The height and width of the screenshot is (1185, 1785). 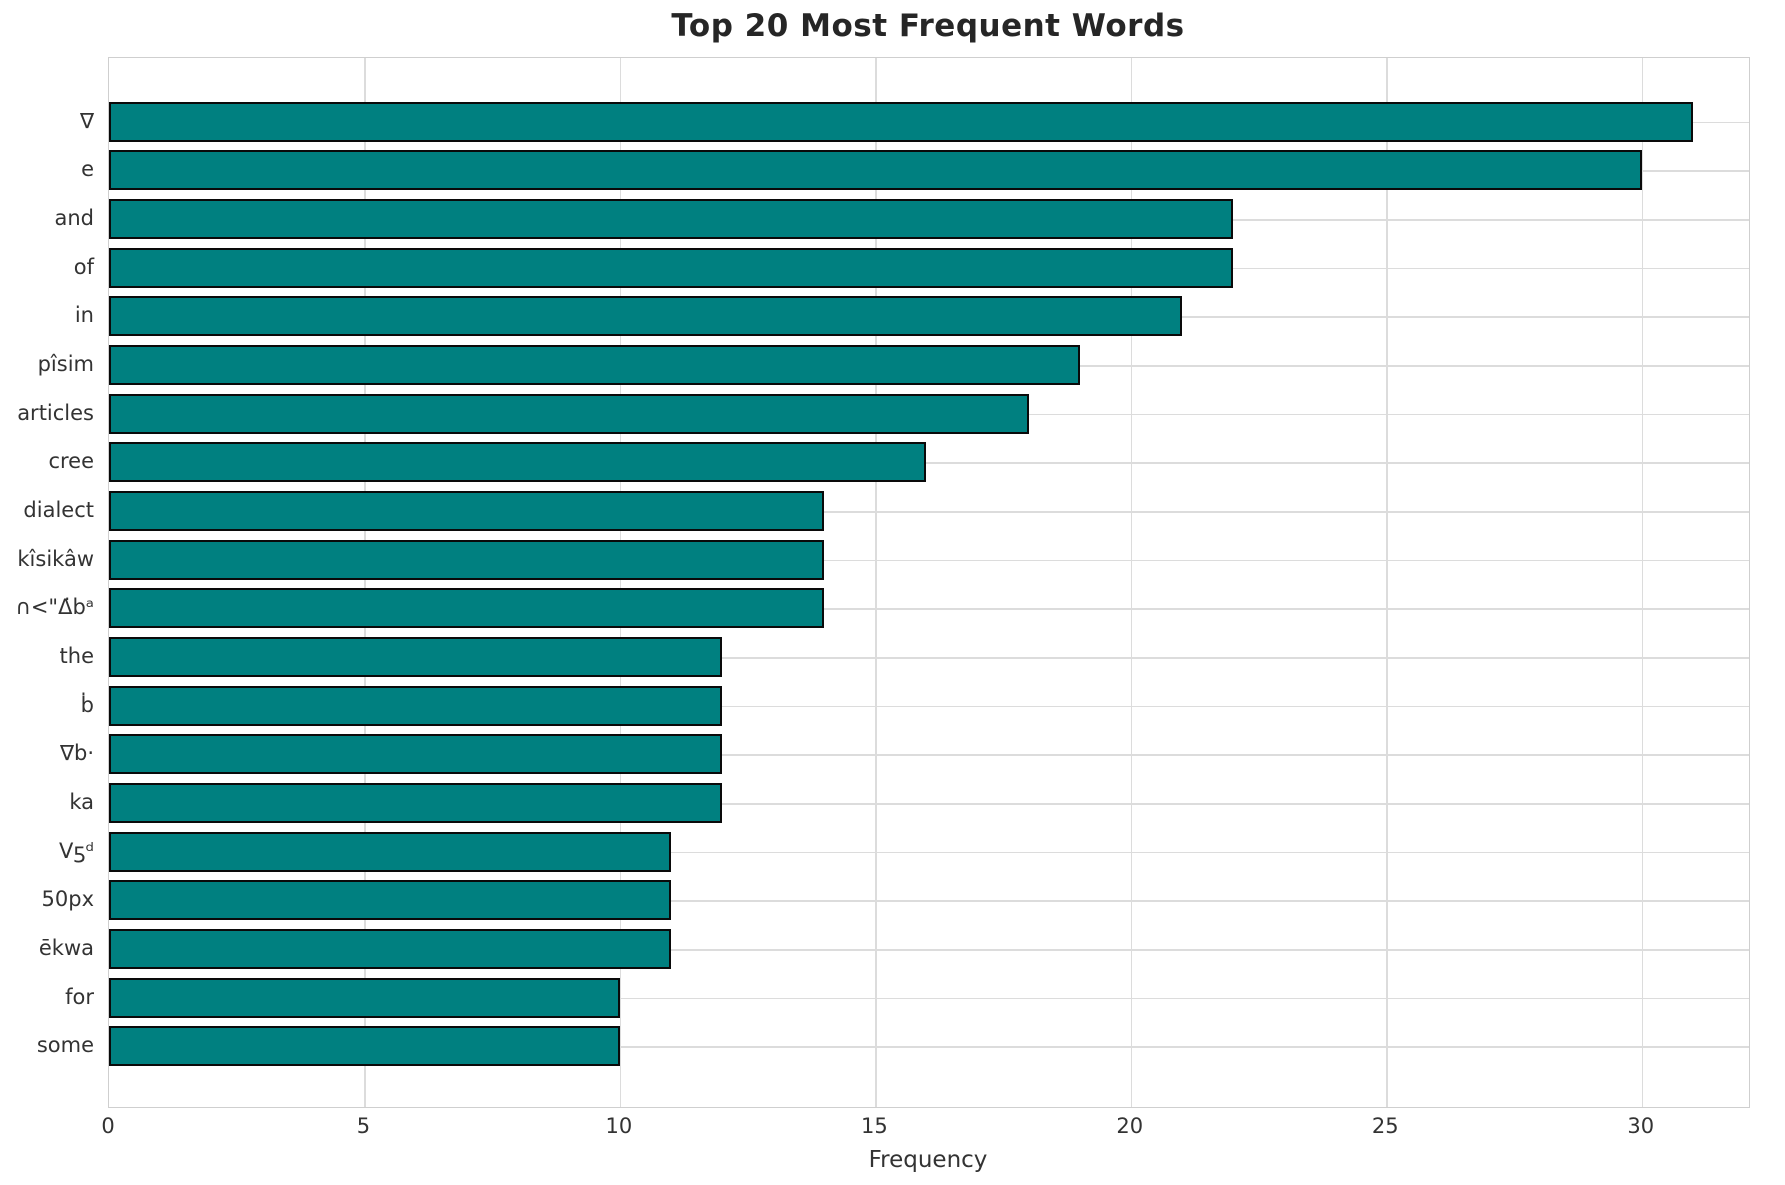 I want to click on x-tick-label: 0, so click(x=108, y=1126).